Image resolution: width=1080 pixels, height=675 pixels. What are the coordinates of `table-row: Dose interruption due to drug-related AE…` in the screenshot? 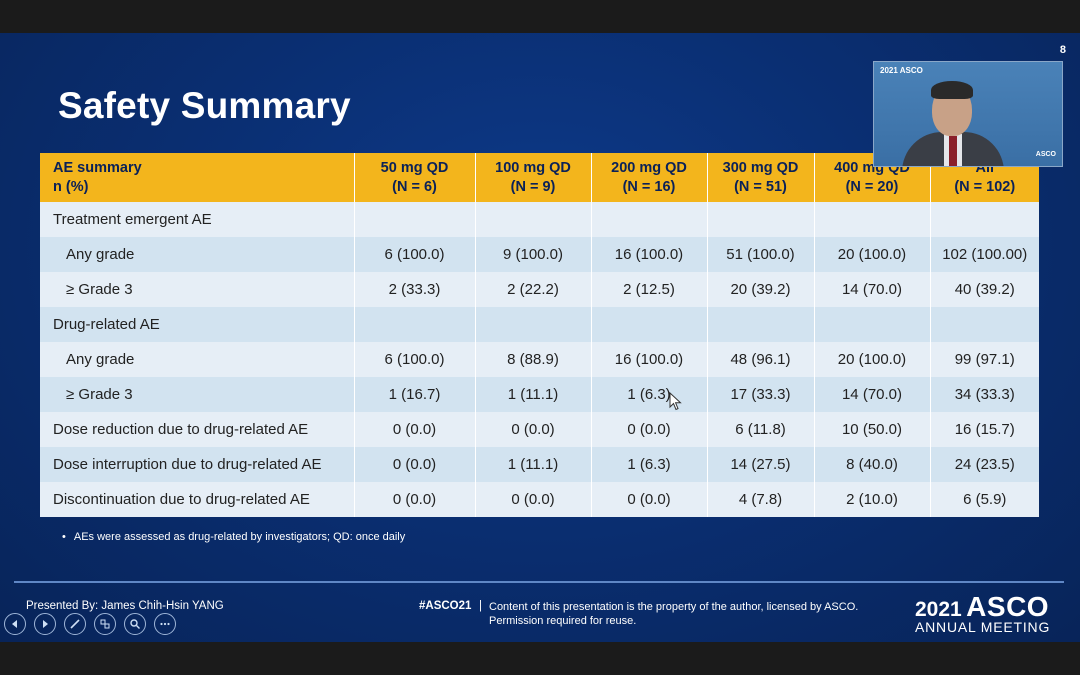 It's located at (539, 464).